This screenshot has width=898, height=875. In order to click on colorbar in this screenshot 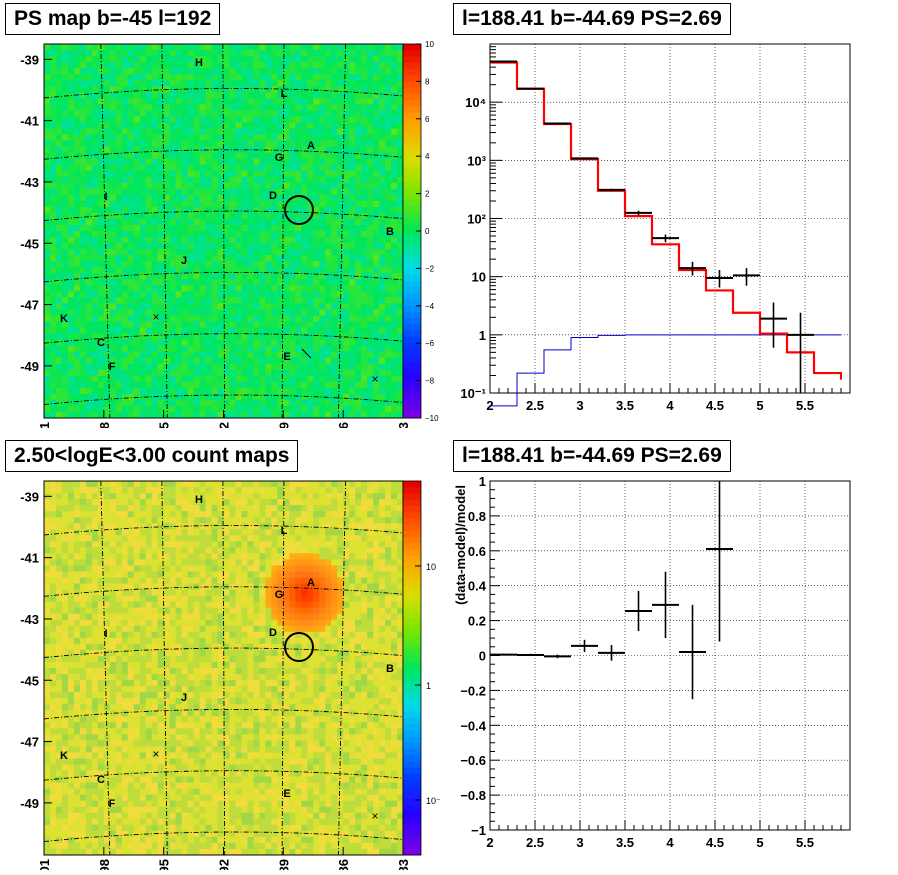, I will do `click(412, 231)`.